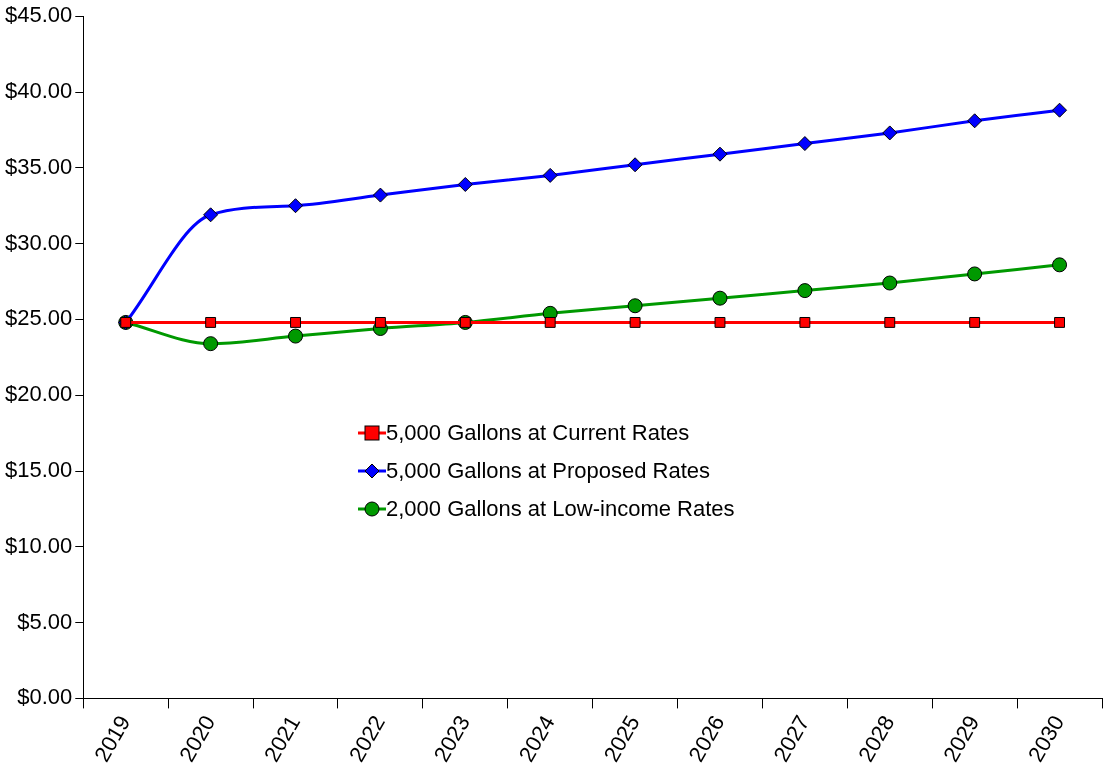 This screenshot has width=1110, height=774. I want to click on y-tick-label: $45.00, so click(38, 15).